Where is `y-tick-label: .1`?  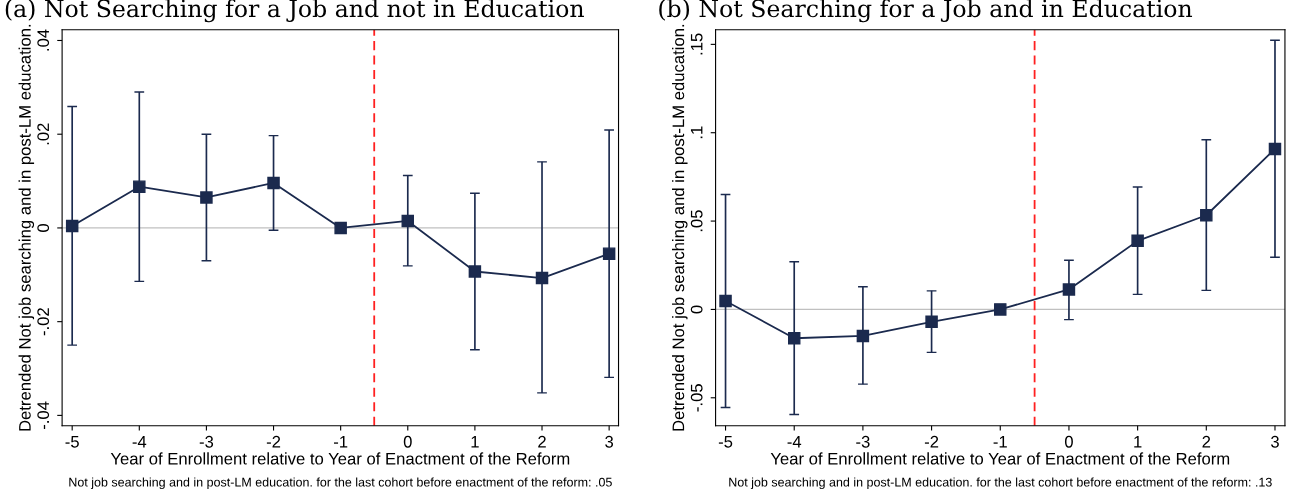 y-tick-label: .1 is located at coordinates (696, 132).